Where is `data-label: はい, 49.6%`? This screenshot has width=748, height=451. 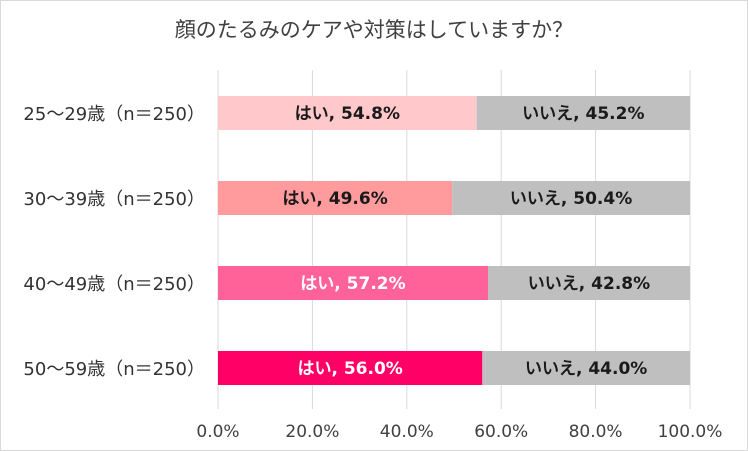 data-label: はい, 49.6% is located at coordinates (334, 199).